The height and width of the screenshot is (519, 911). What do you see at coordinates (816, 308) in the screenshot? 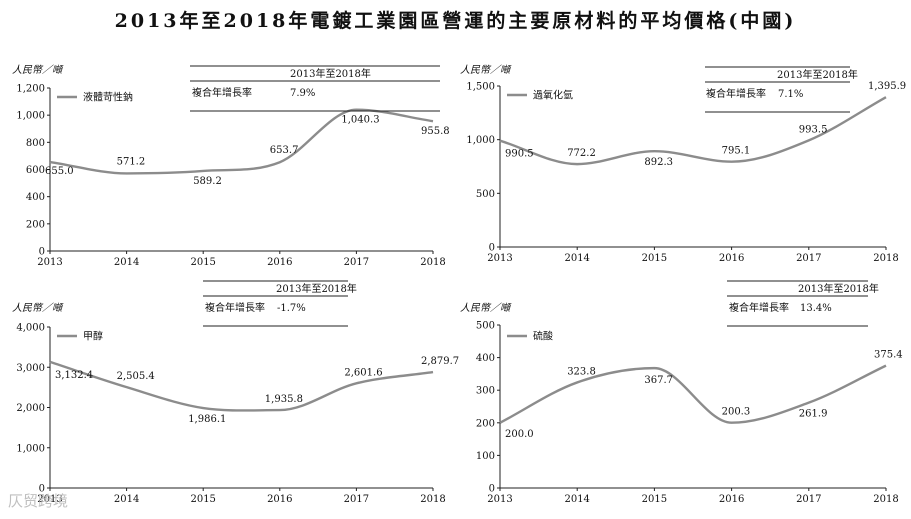
I see `cagr-value: 13.4%` at bounding box center [816, 308].